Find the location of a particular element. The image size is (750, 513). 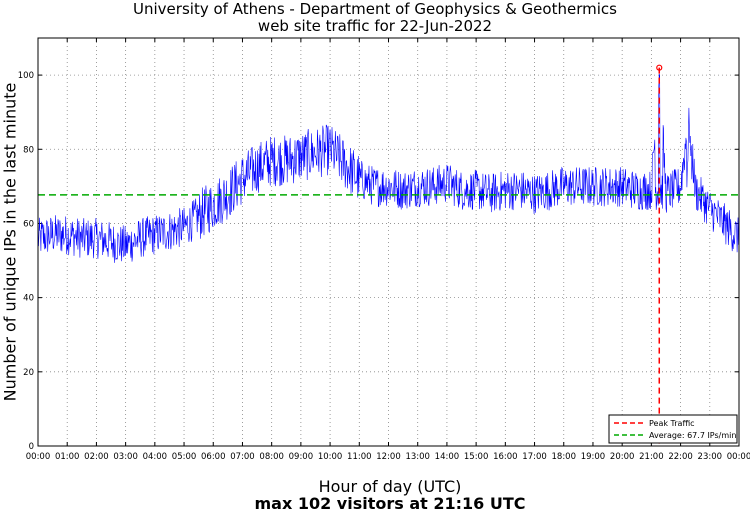

x-tick-label: 02:00 is located at coordinates (96, 457).